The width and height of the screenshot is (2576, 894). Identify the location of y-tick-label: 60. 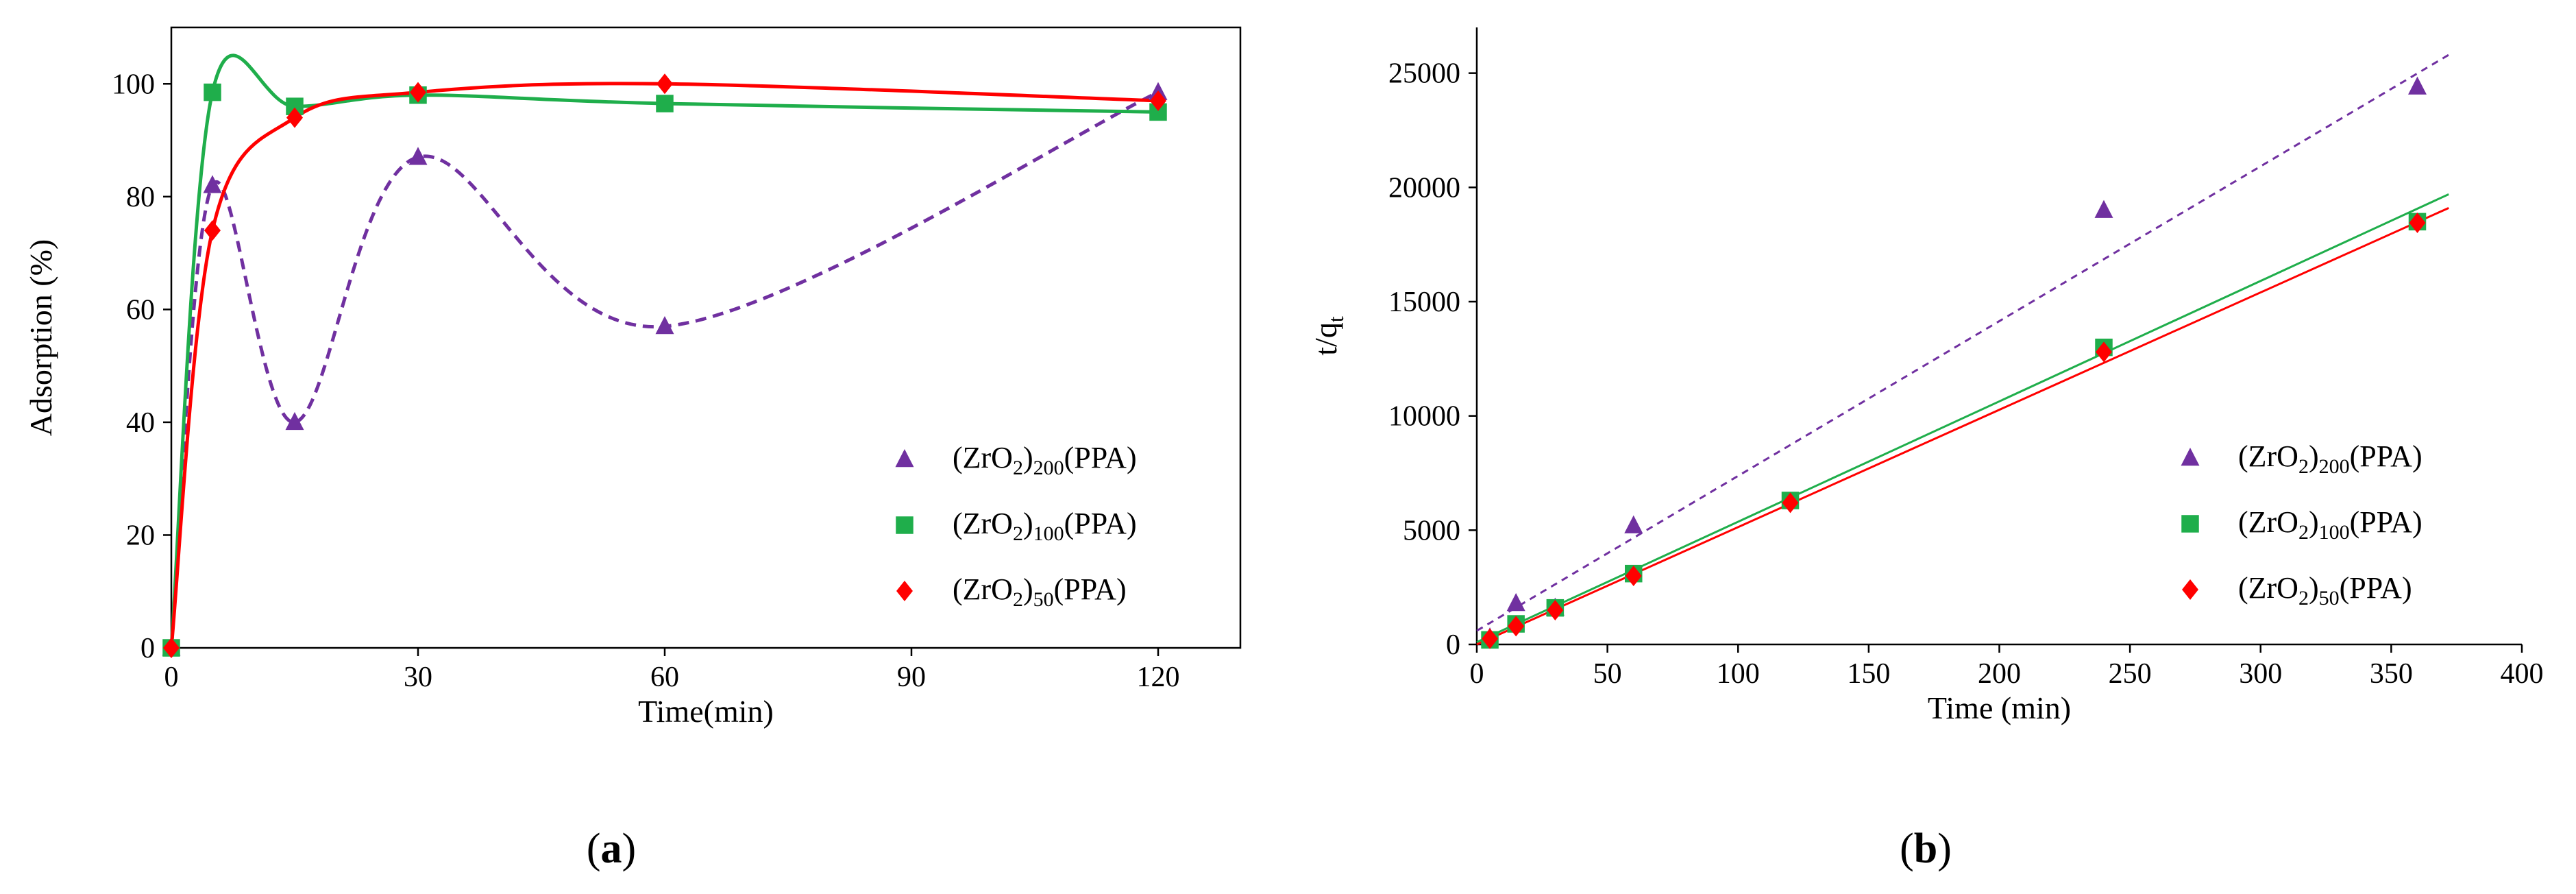
(141, 310).